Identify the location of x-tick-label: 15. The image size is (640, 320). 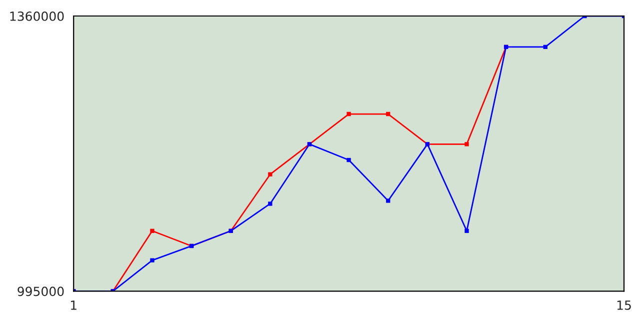
(624, 305).